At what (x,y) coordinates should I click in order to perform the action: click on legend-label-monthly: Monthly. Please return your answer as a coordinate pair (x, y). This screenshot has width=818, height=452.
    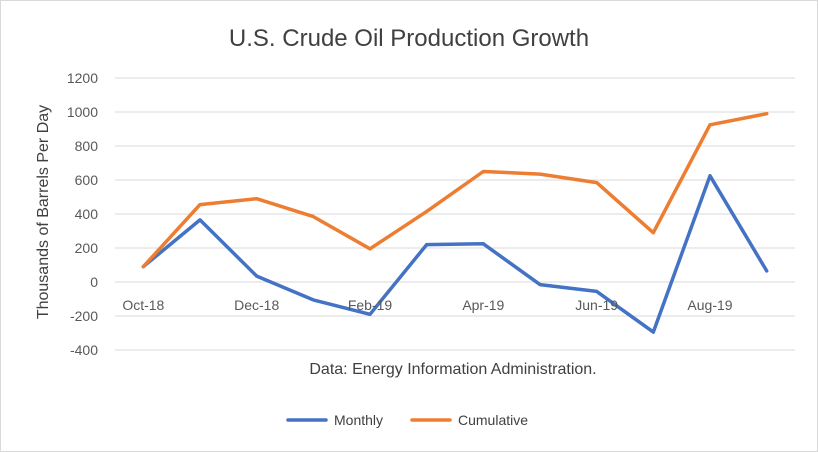
    Looking at the image, I should click on (358, 420).